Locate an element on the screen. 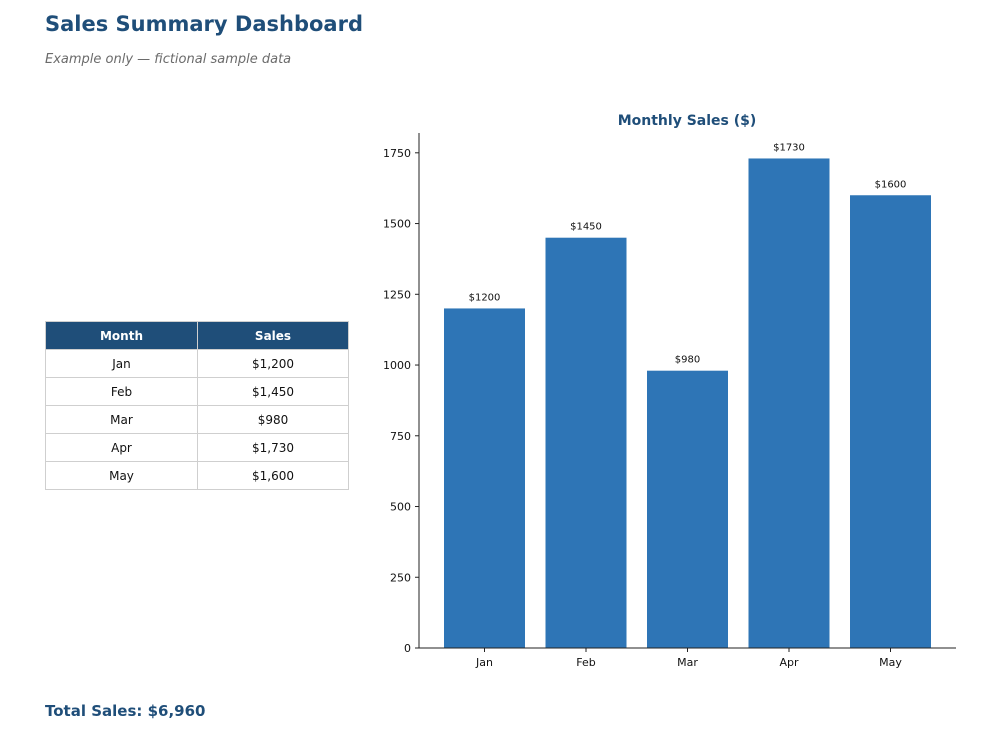  y-tick-label: 1750 is located at coordinates (397, 153).